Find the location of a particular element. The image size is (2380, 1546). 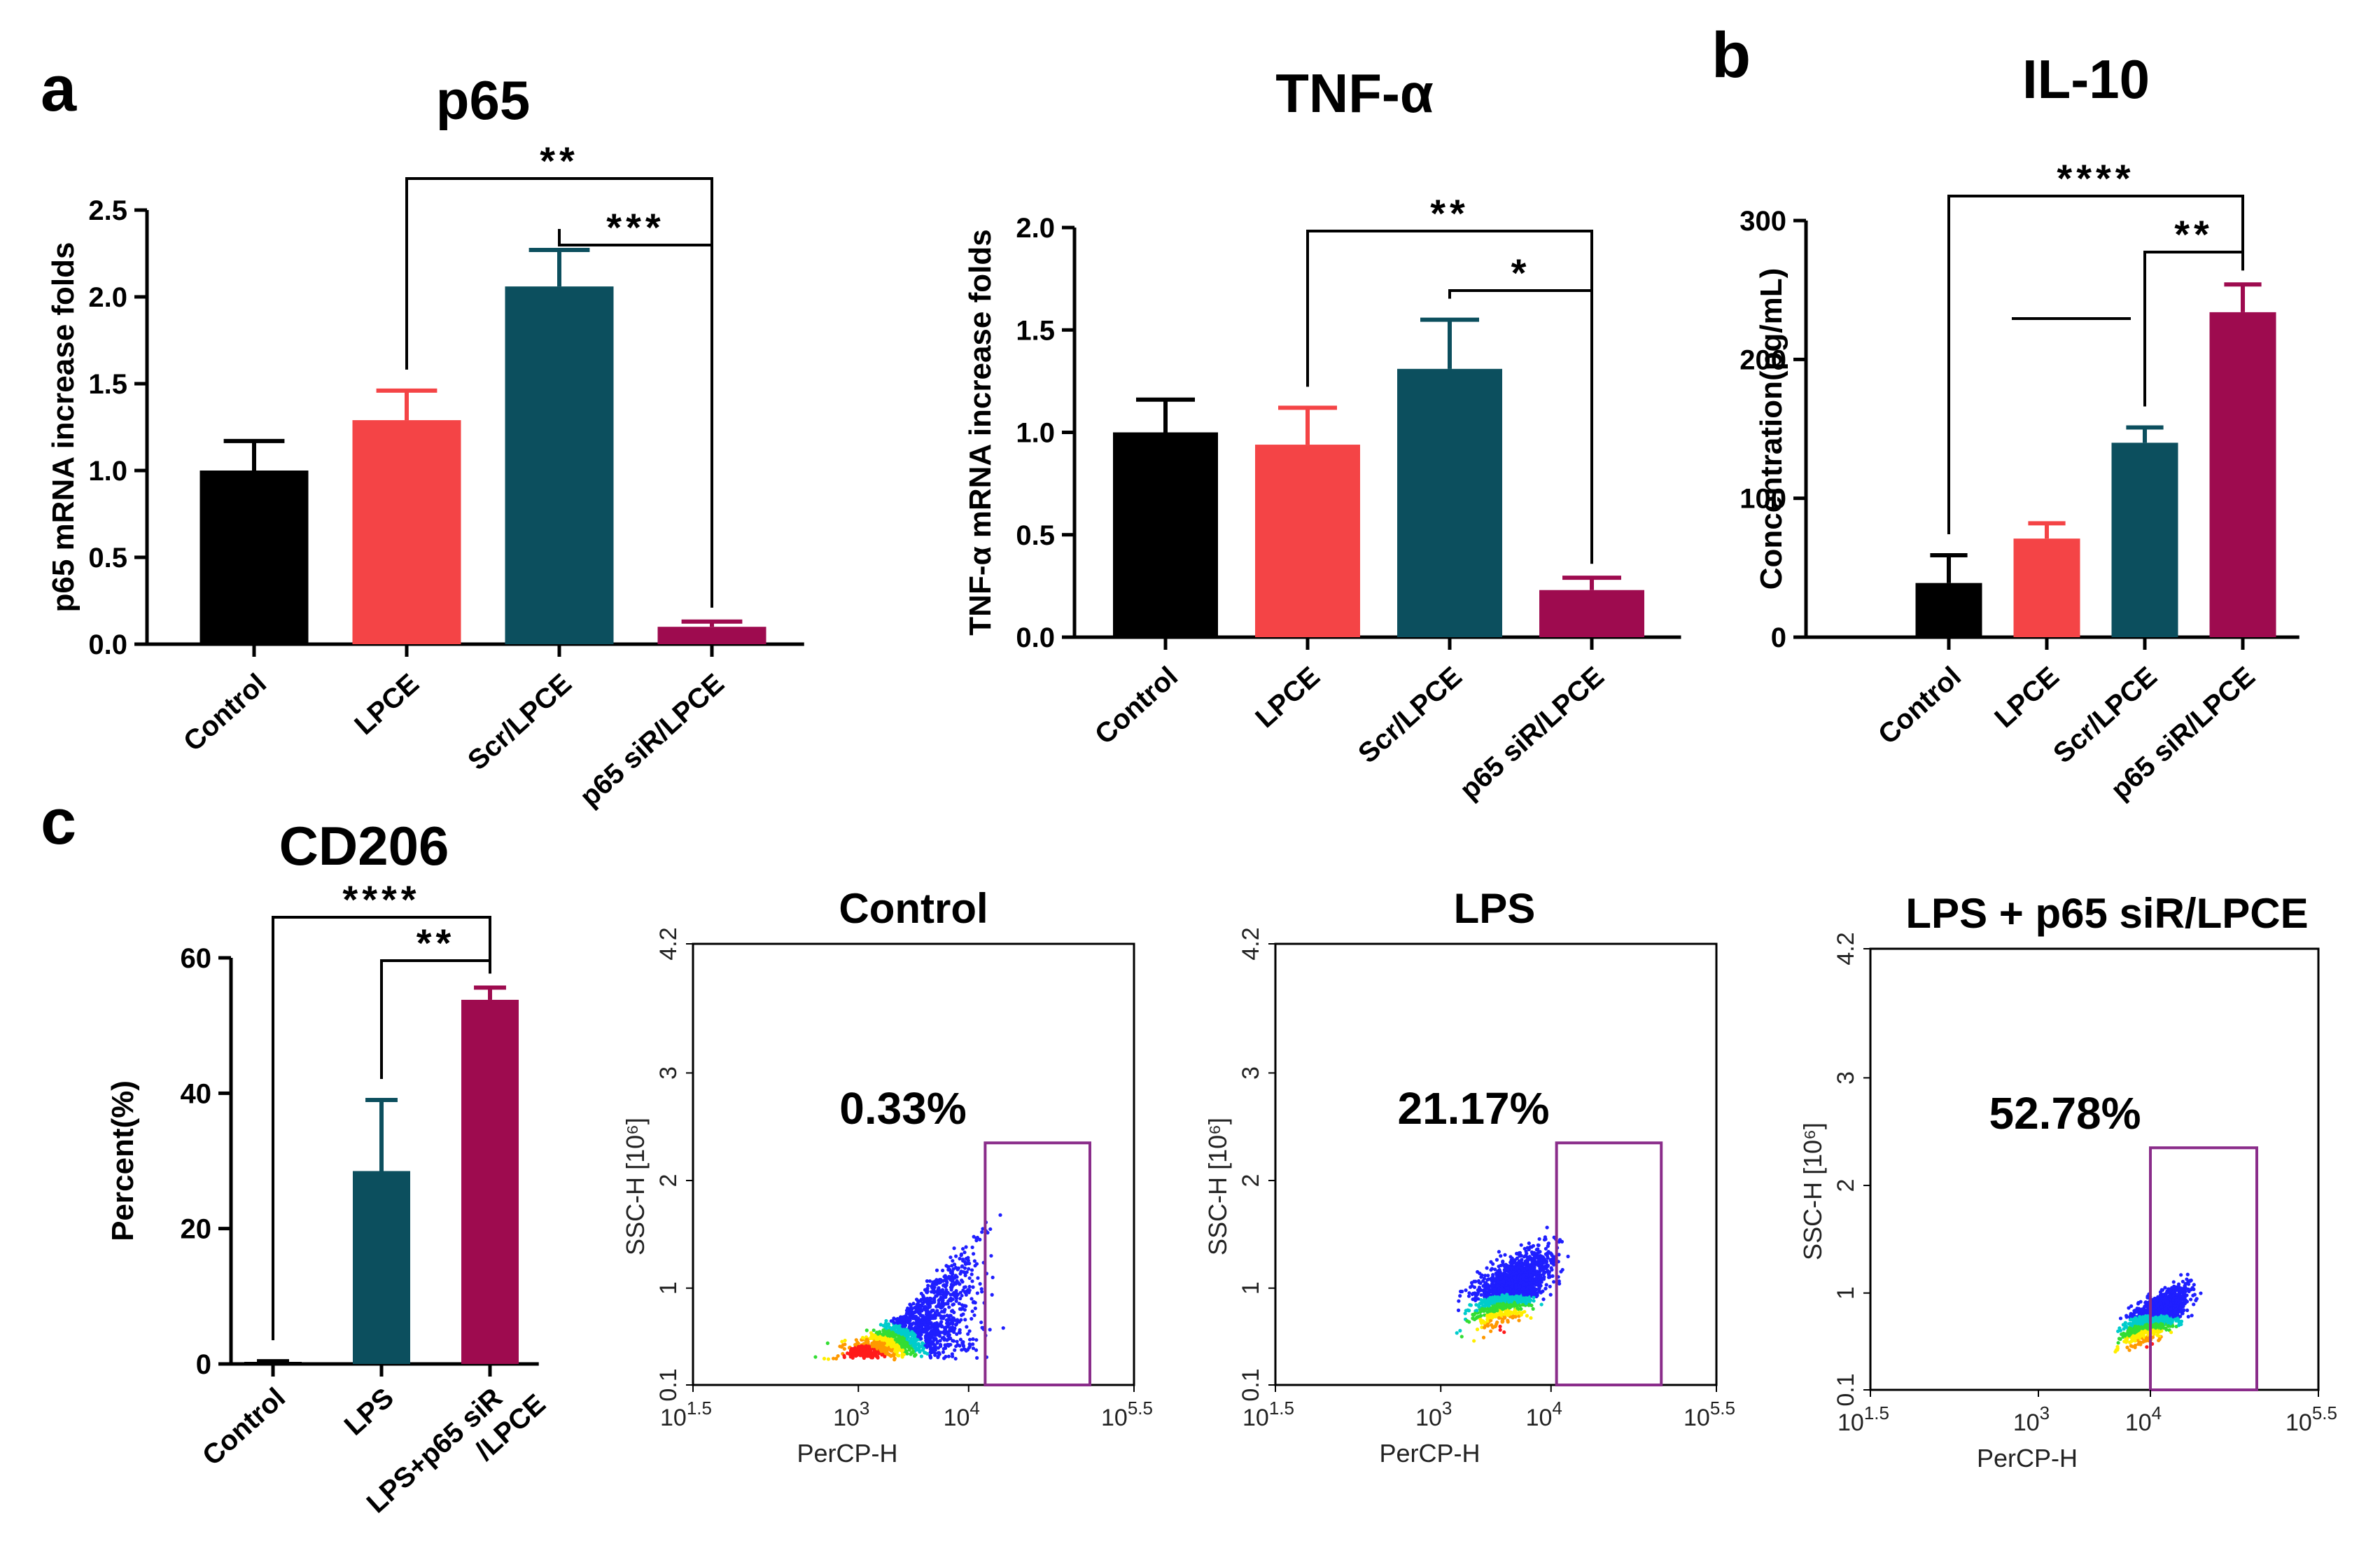

x-tick-label: 101.5 is located at coordinates (1863, 1419).